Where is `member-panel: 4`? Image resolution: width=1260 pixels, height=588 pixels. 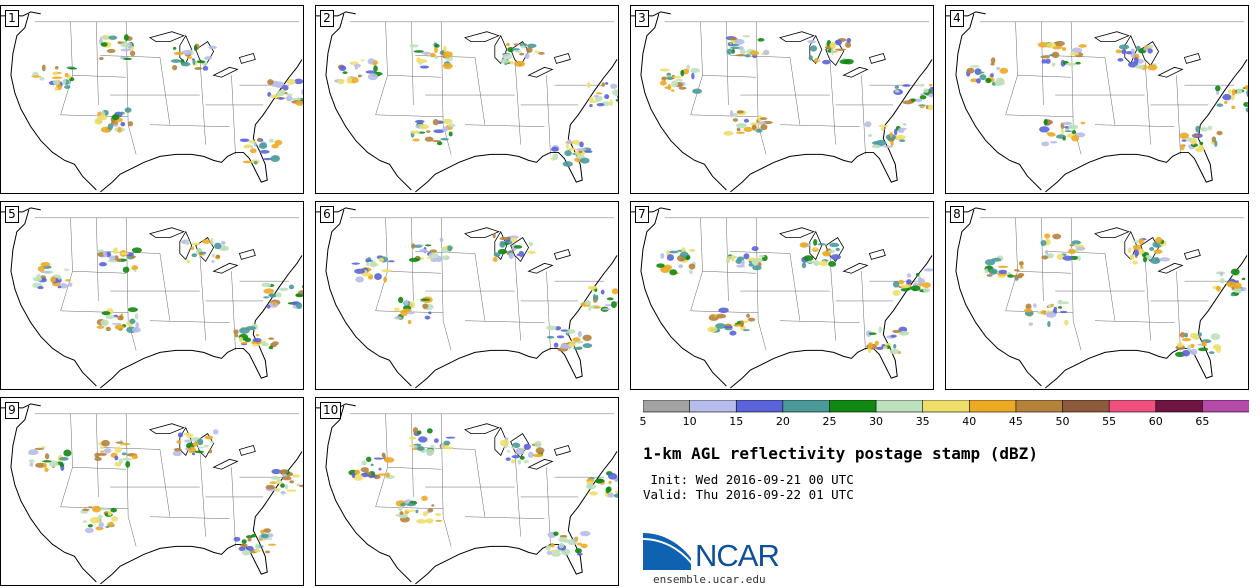 member-panel: 4 is located at coordinates (1097, 99).